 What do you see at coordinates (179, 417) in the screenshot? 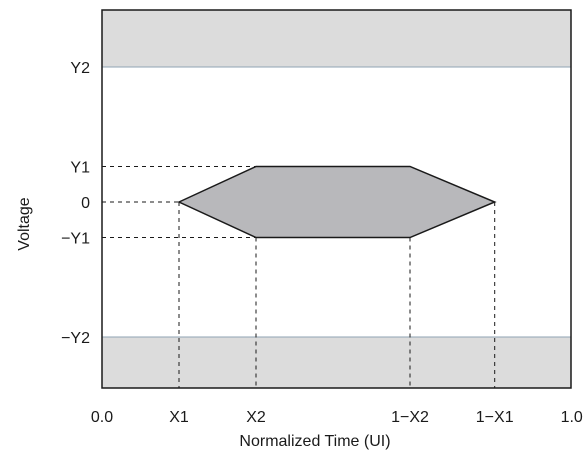
I see `x-tick-label: X1` at bounding box center [179, 417].